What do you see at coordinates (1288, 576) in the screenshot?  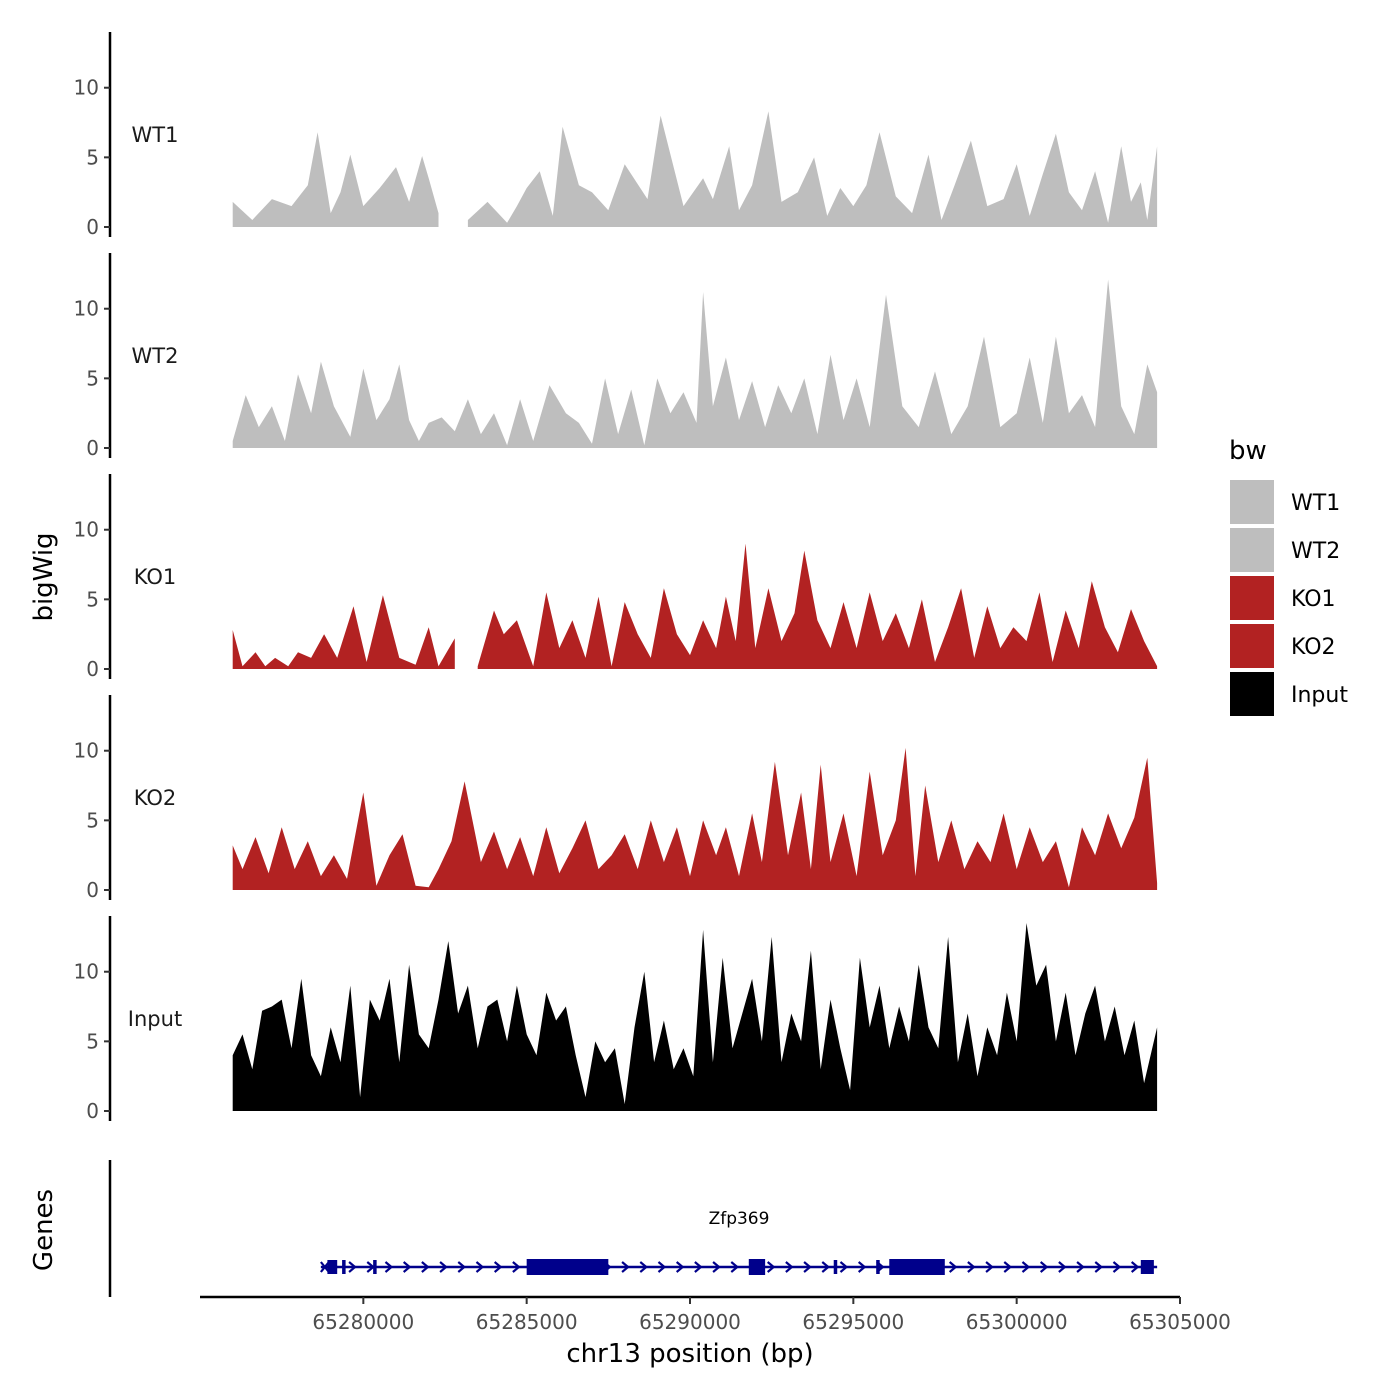 I see `legend: bw WT1 WT2 KO1 KO2 Input` at bounding box center [1288, 576].